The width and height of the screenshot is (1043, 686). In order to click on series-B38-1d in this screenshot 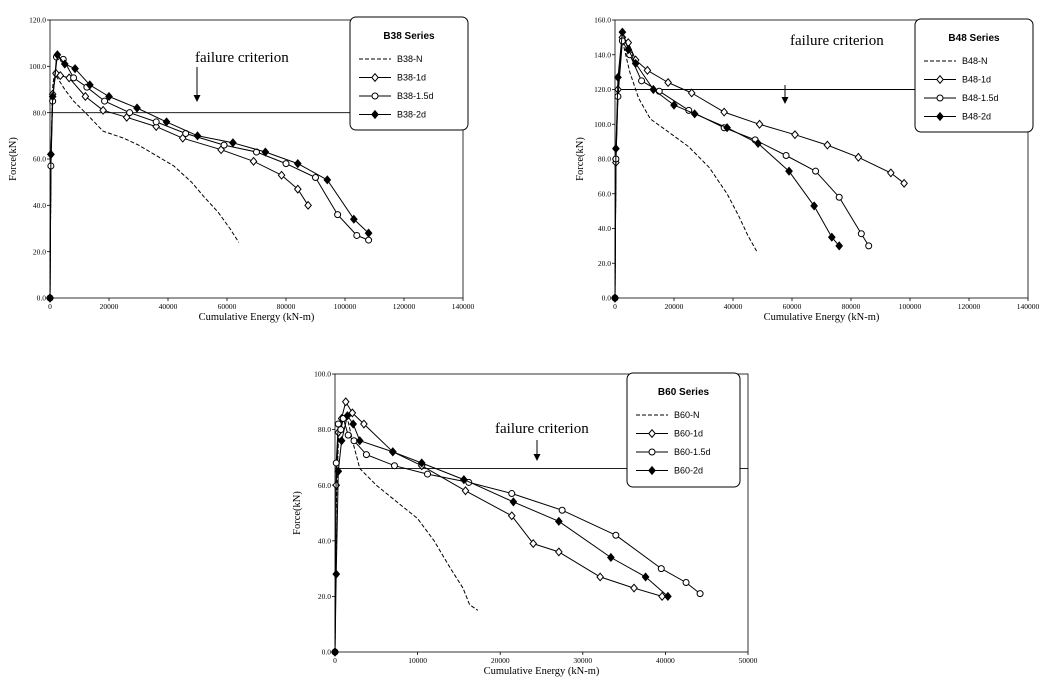, I will do `click(179, 185)`.